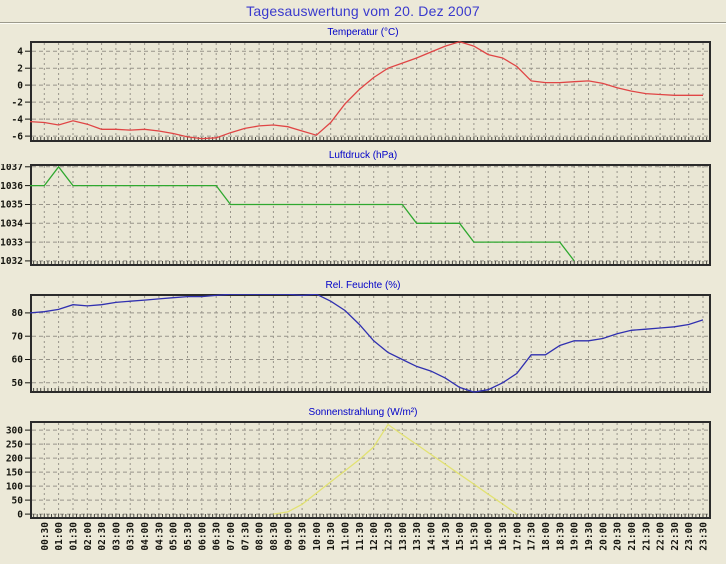 The image size is (726, 564). Describe the element at coordinates (363, 155) in the screenshot. I see `chart-title-pressure: Luftdruck (hPa)` at that location.